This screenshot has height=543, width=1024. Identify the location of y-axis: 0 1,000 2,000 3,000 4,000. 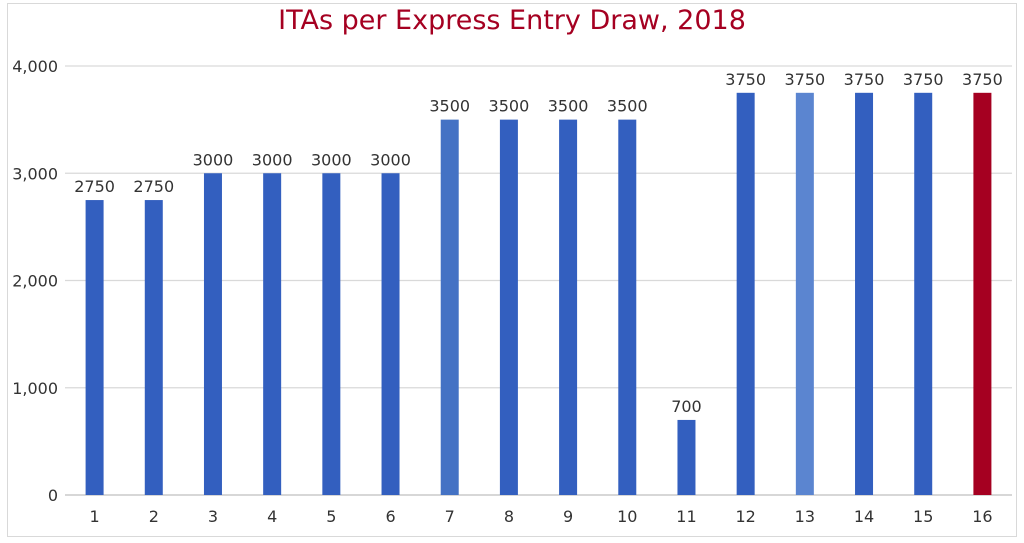
(35, 281).